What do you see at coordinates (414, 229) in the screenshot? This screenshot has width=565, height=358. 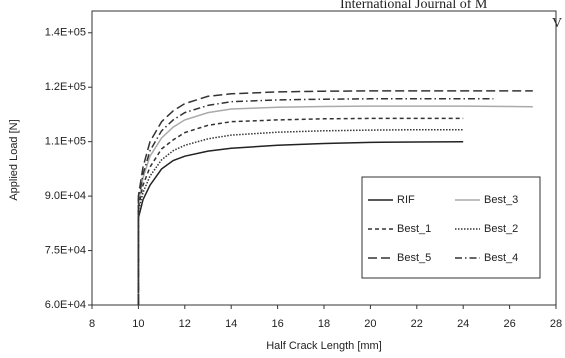 I see `legend-label: Best_1` at bounding box center [414, 229].